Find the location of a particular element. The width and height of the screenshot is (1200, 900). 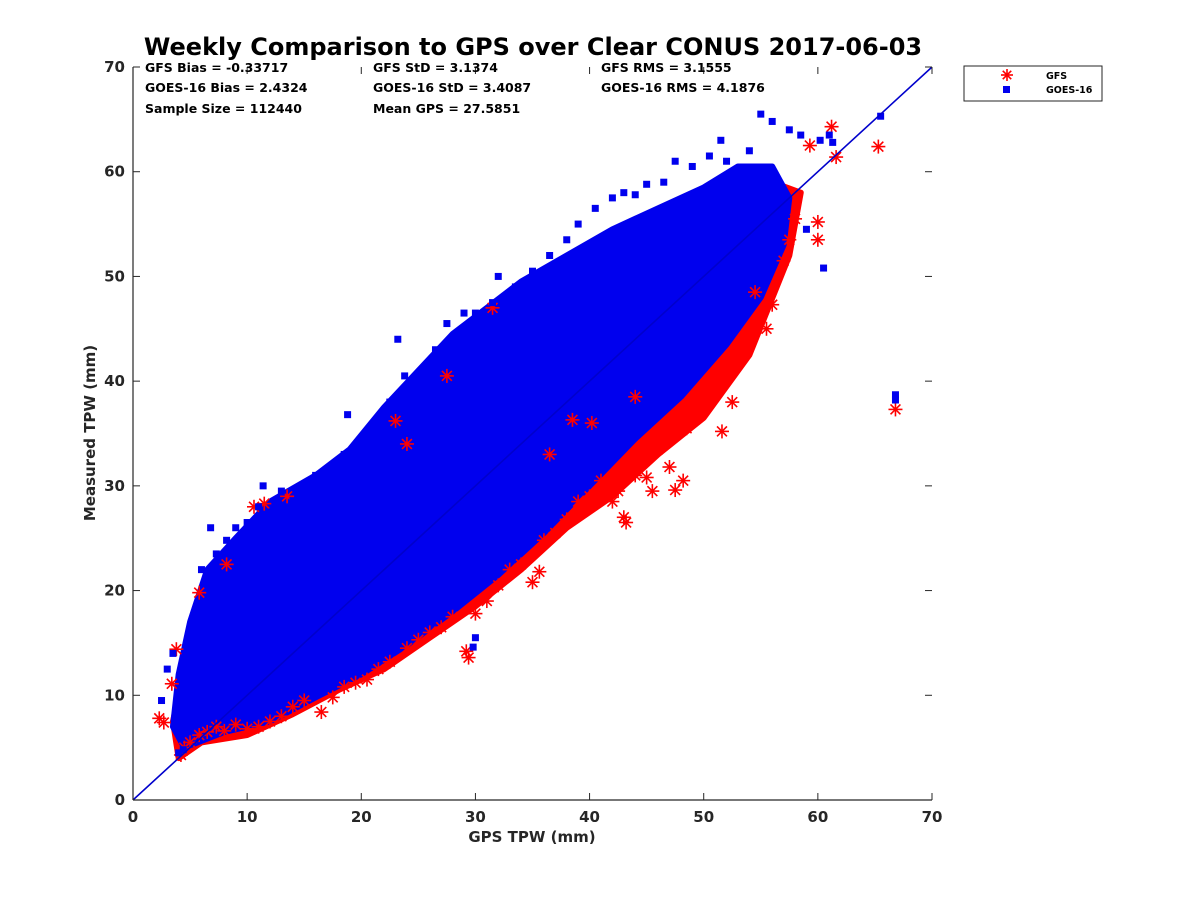

y-tick-label: 70 is located at coordinates (114, 67).